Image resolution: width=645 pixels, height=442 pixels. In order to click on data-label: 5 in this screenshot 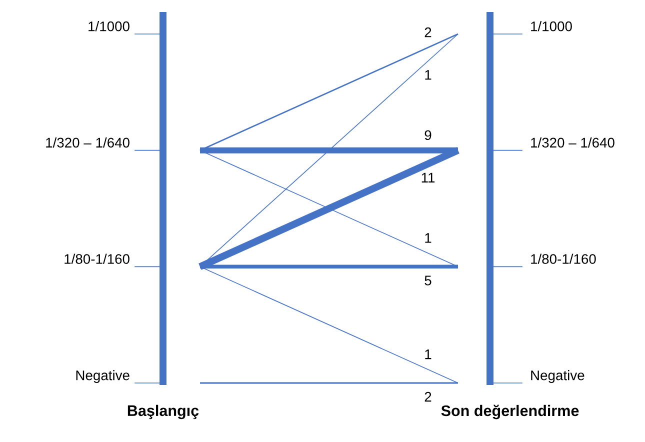, I will do `click(428, 281)`.